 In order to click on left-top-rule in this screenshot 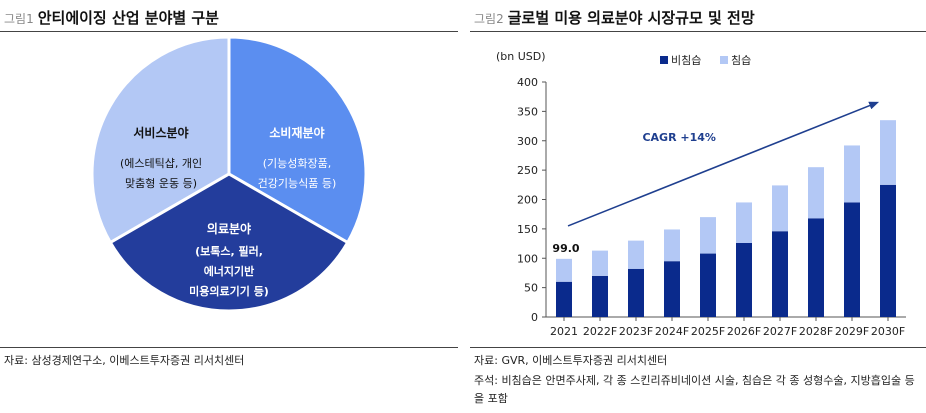, I will do `click(229, 31)`.